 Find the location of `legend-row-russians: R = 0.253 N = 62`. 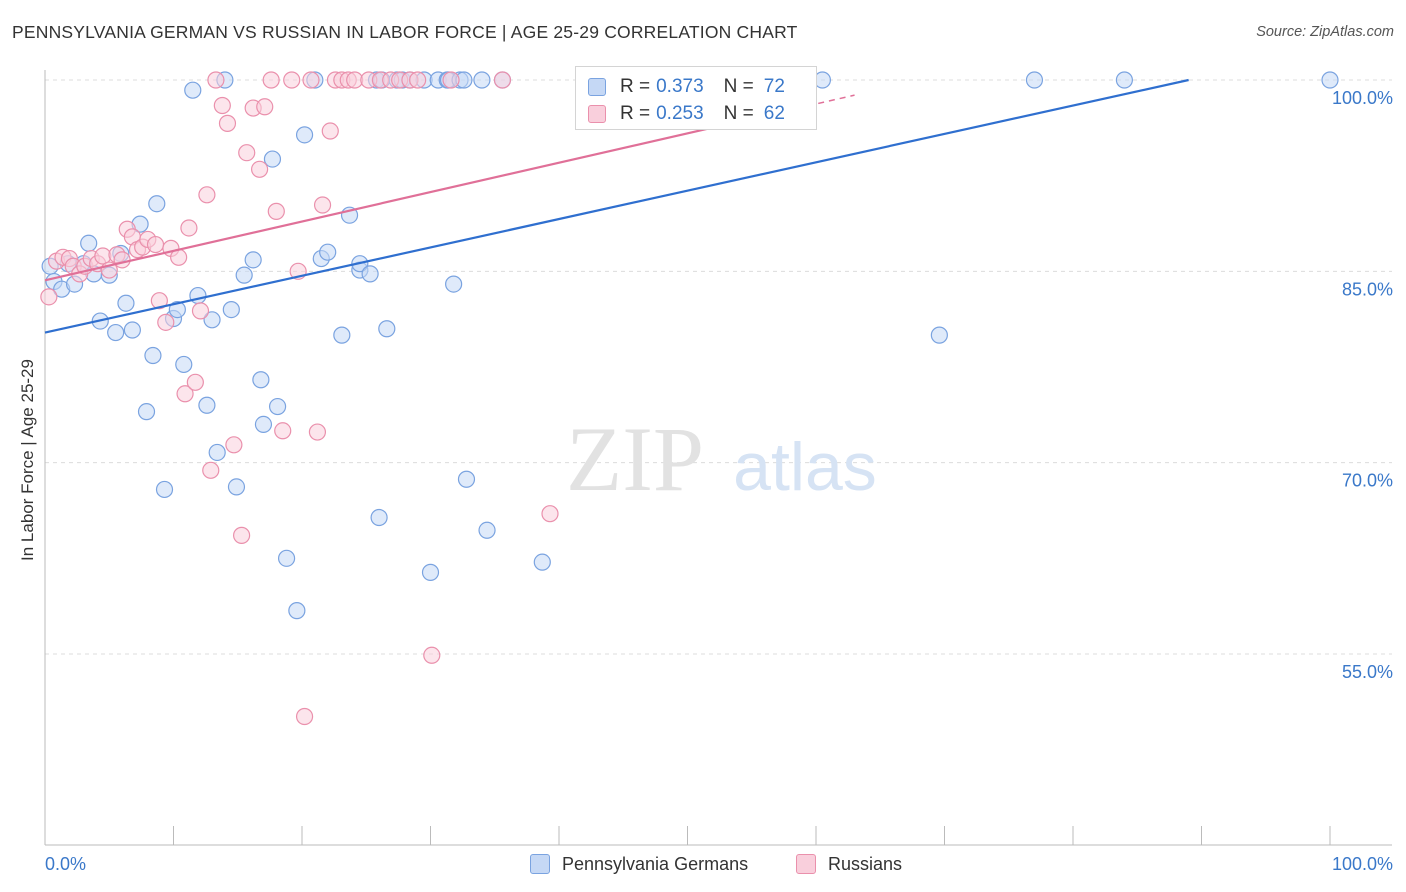

legend-row-russians: R = 0.253 N = 62 is located at coordinates (686, 114).